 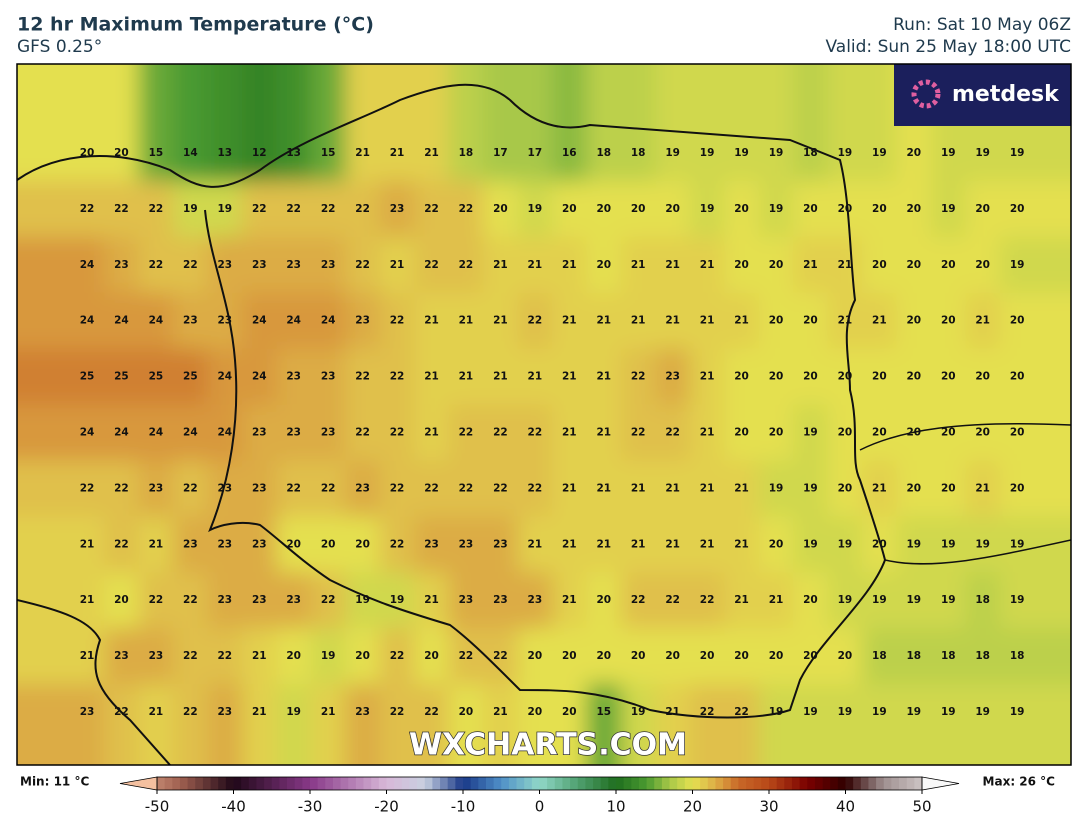 I want to click on colorbar-arrow-left, so click(x=138, y=783).